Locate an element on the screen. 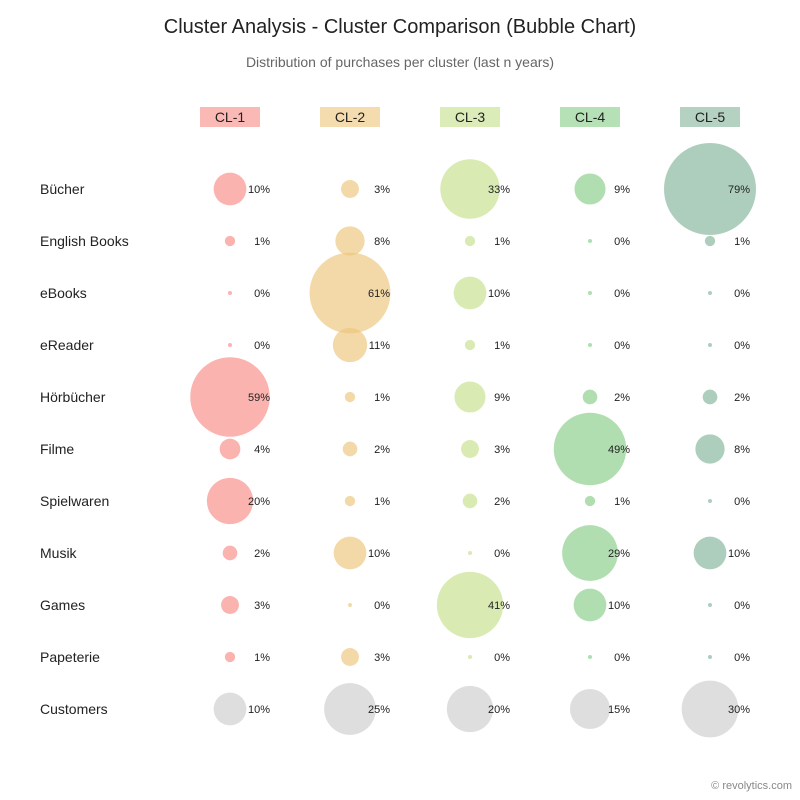 The height and width of the screenshot is (800, 800). row-label: eReader is located at coordinates (67, 345).